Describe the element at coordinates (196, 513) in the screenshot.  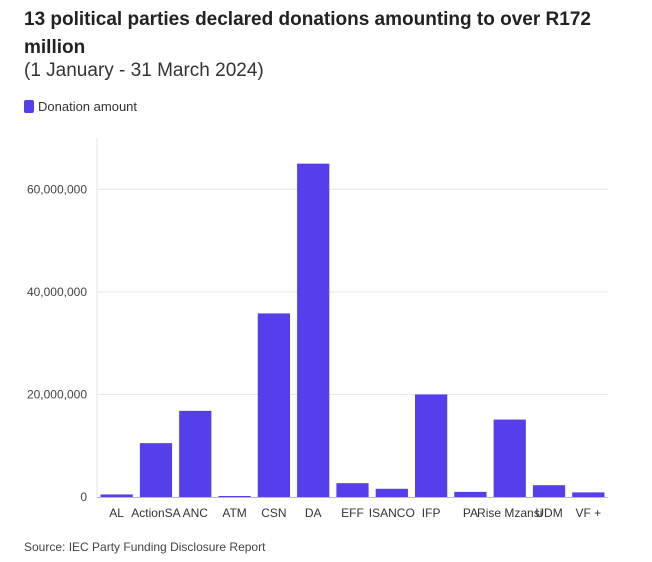
I see `x-tick-label: ANC` at that location.